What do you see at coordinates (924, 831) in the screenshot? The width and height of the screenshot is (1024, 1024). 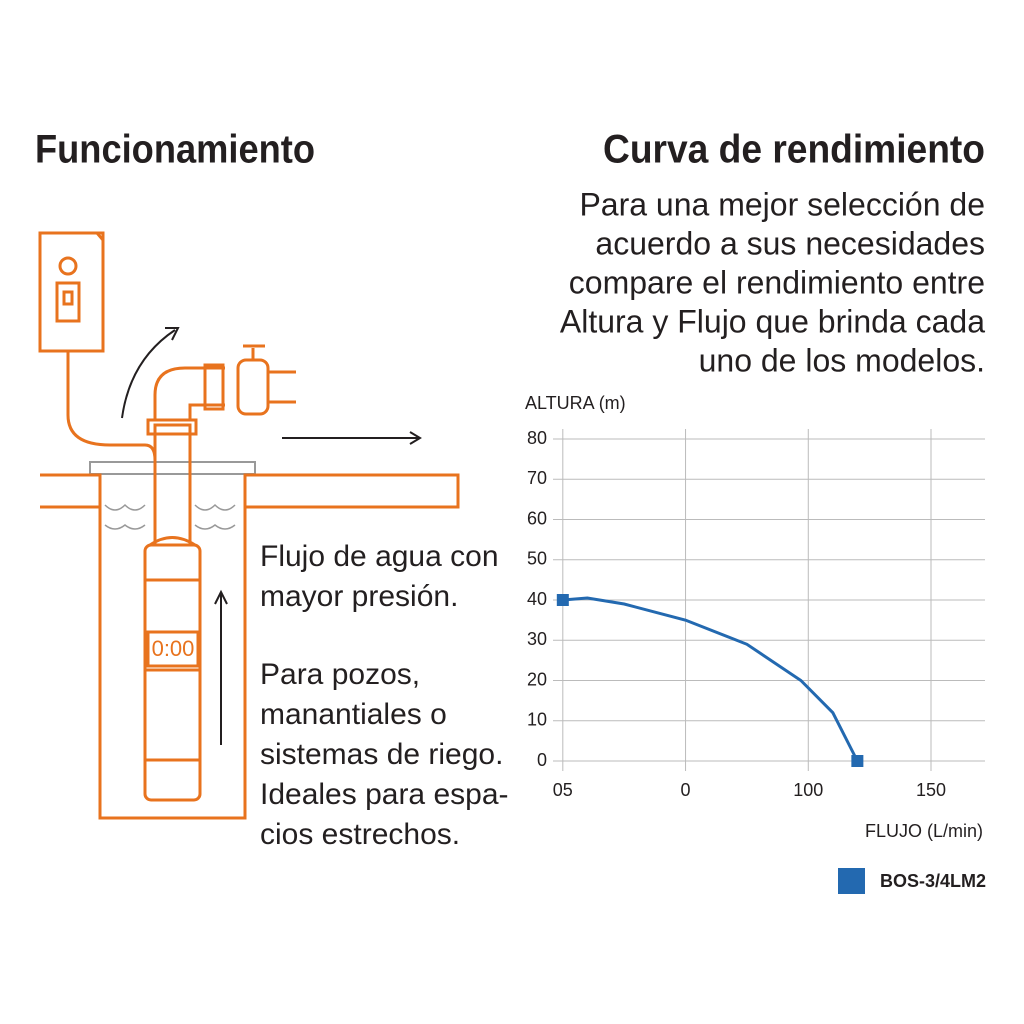 I see `x-axis-label: FLUJO (L/min)` at bounding box center [924, 831].